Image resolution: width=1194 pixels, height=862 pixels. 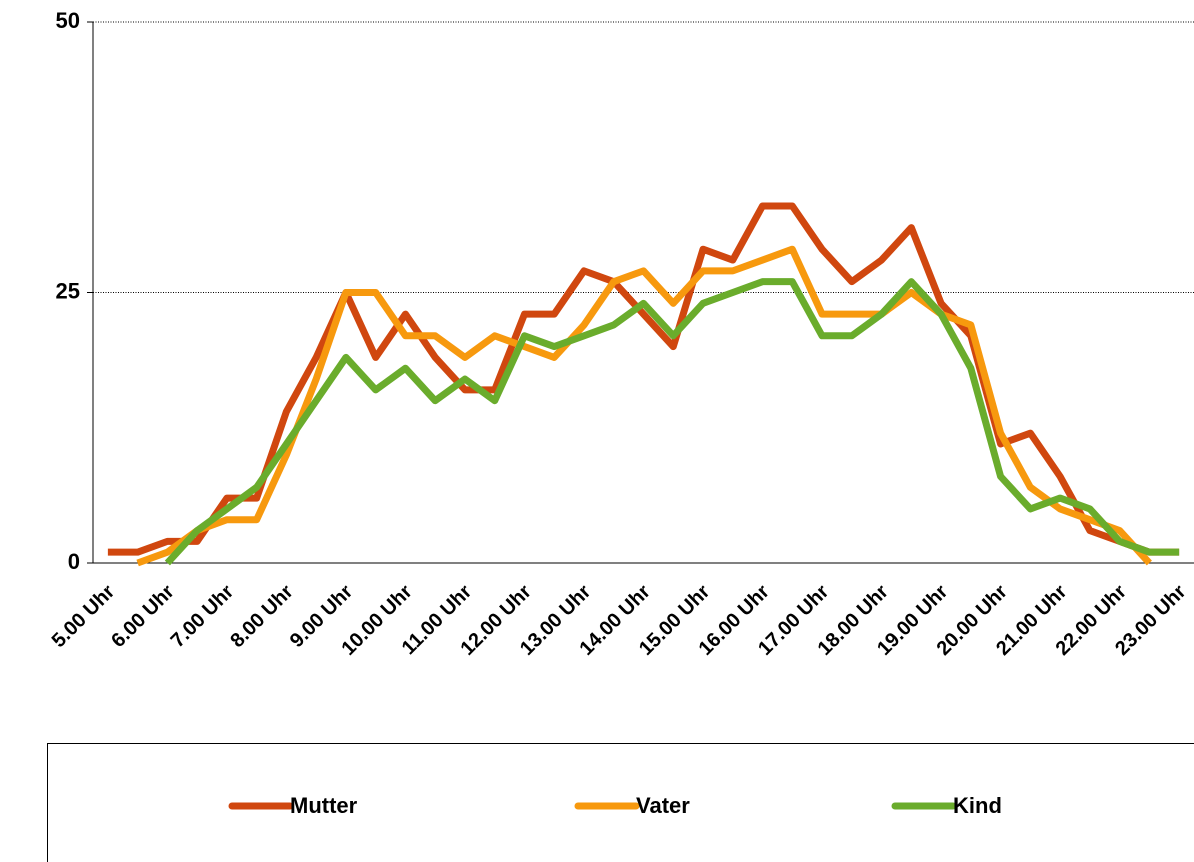 I want to click on y-tick-label: 0, so click(x=74, y=561).